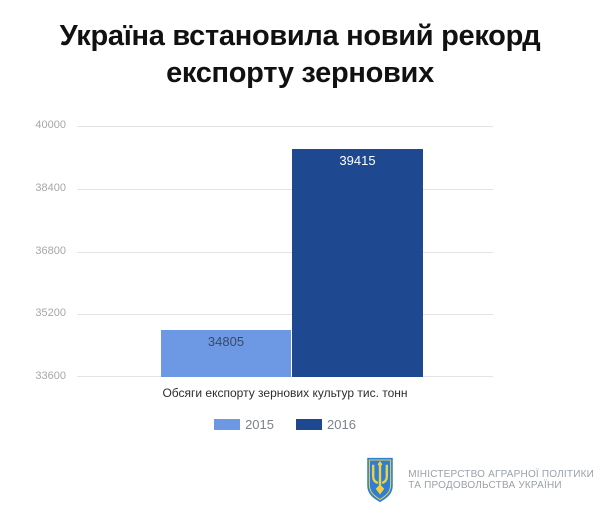  What do you see at coordinates (341, 424) in the screenshot?
I see `legend-label-2016: 2016` at bounding box center [341, 424].